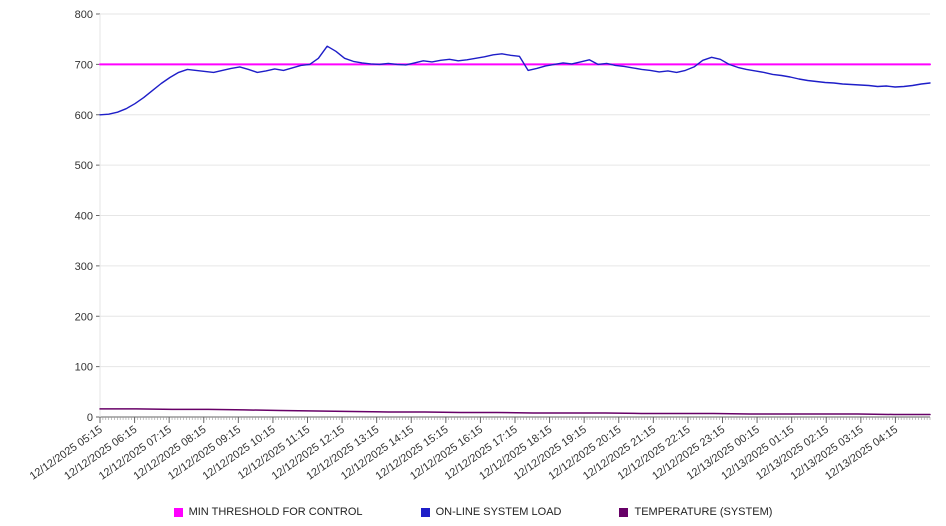 This screenshot has height=526, width=946. I want to click on y-axis-labels: 0 100 200 300 400 500 600 700 800, so click(84, 216).